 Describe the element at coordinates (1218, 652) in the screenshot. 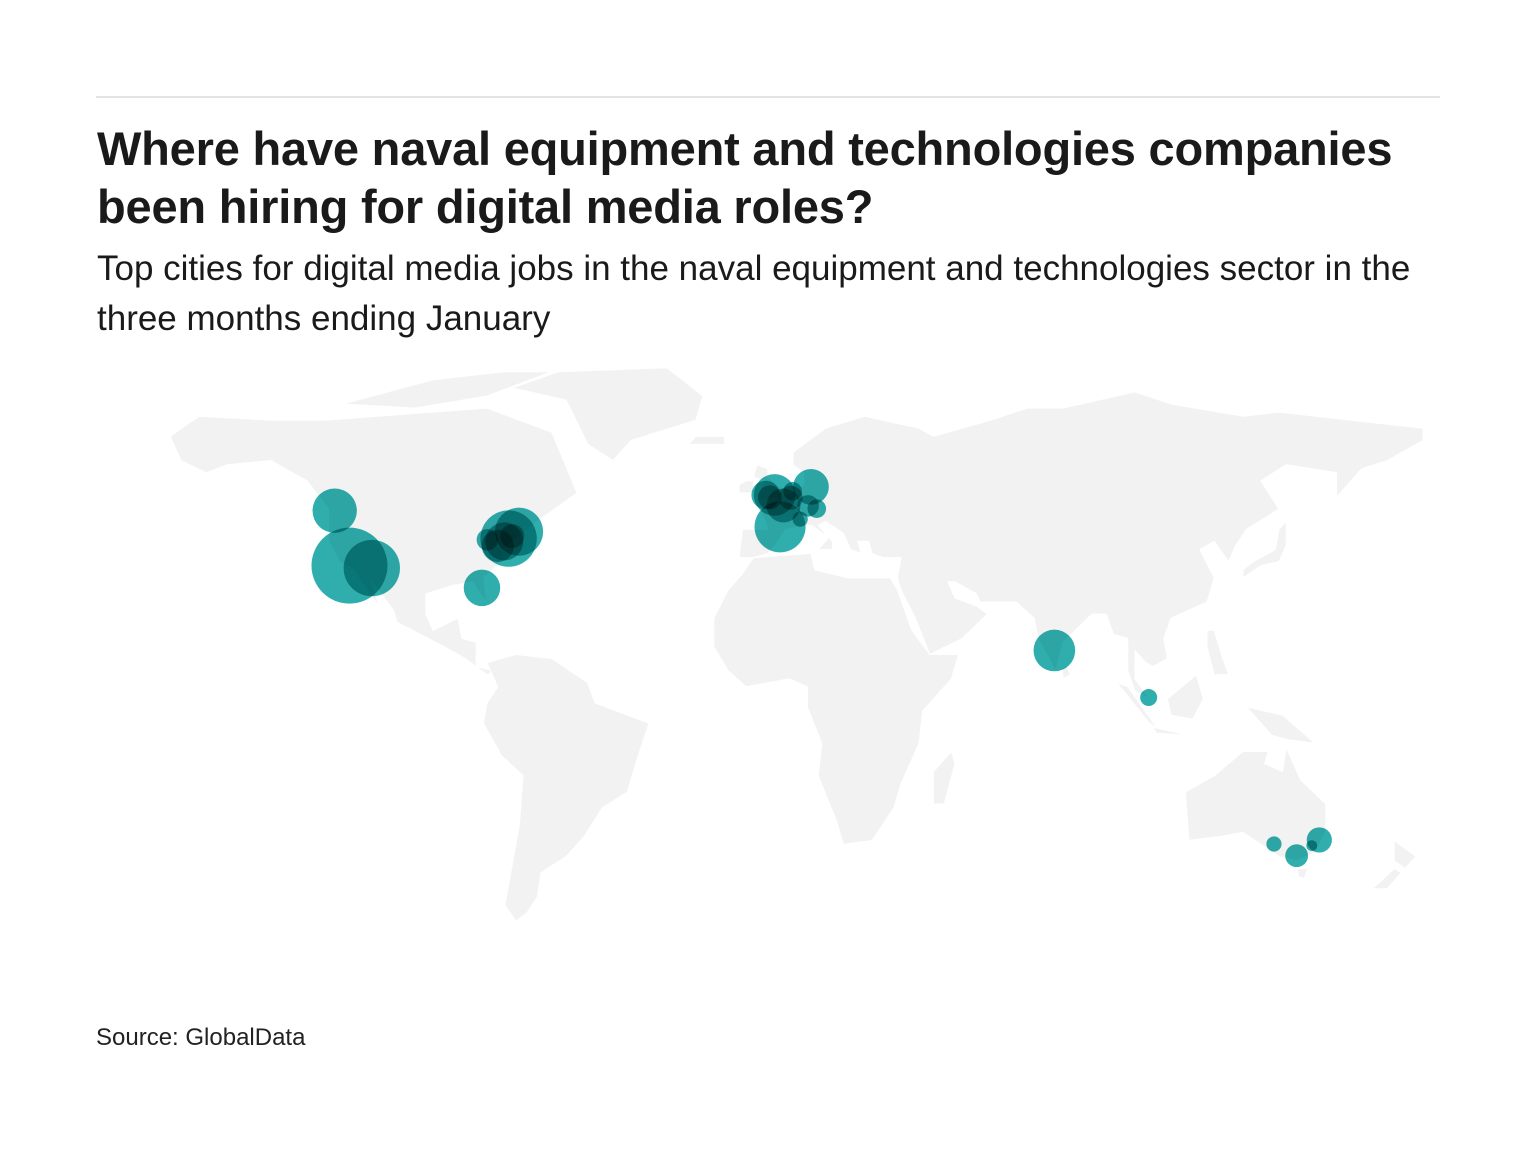

I see `landmass-philippines` at that location.